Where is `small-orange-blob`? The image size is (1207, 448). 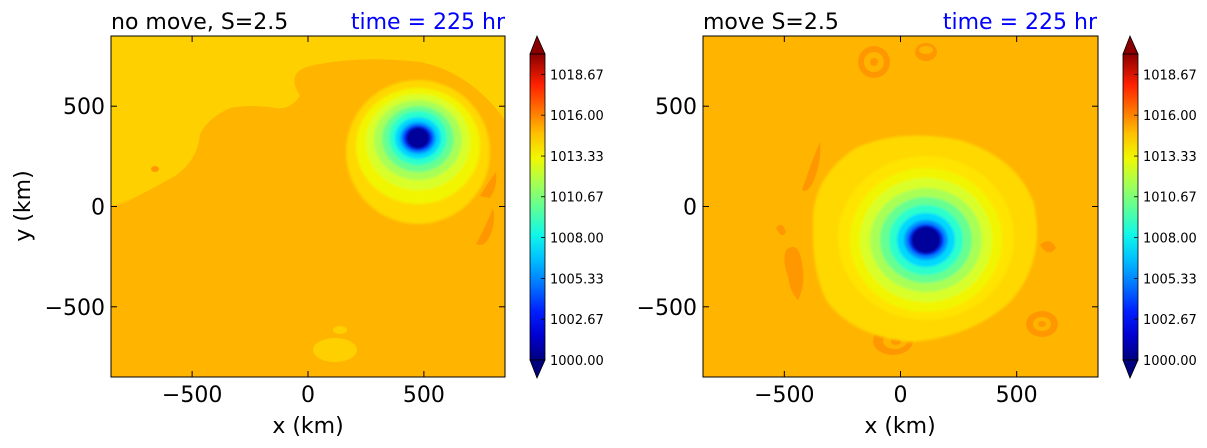
small-orange-blob is located at coordinates (155, 169).